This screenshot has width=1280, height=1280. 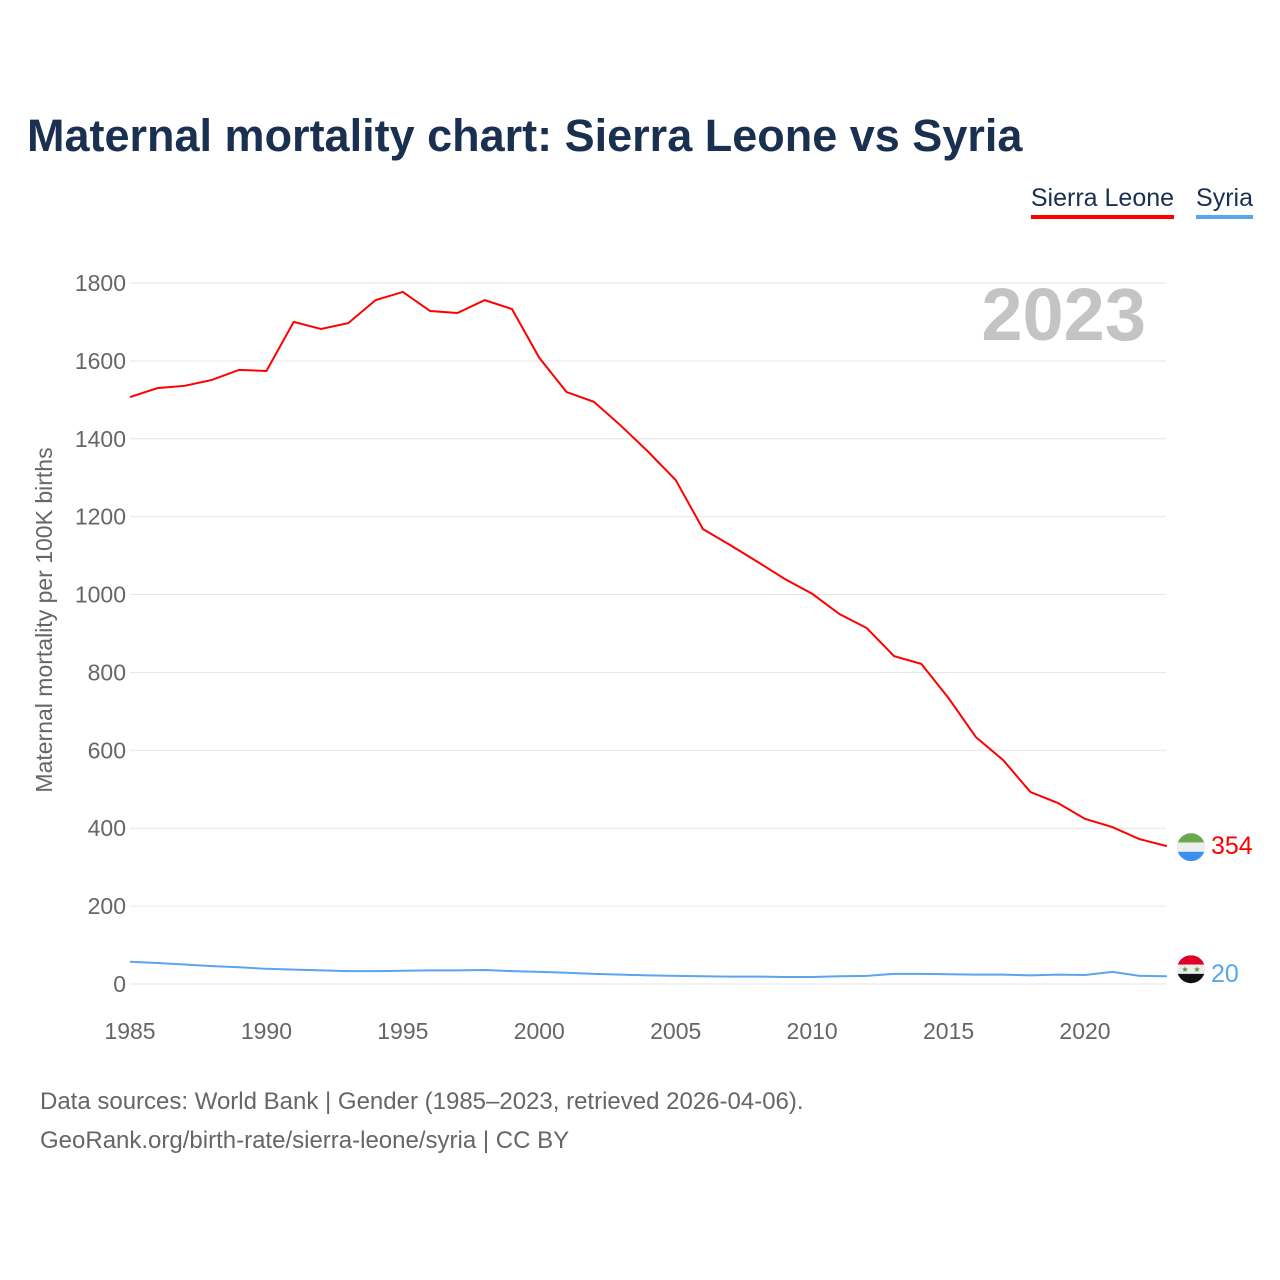 I want to click on x-tick-label: 2010, so click(x=812, y=1031).